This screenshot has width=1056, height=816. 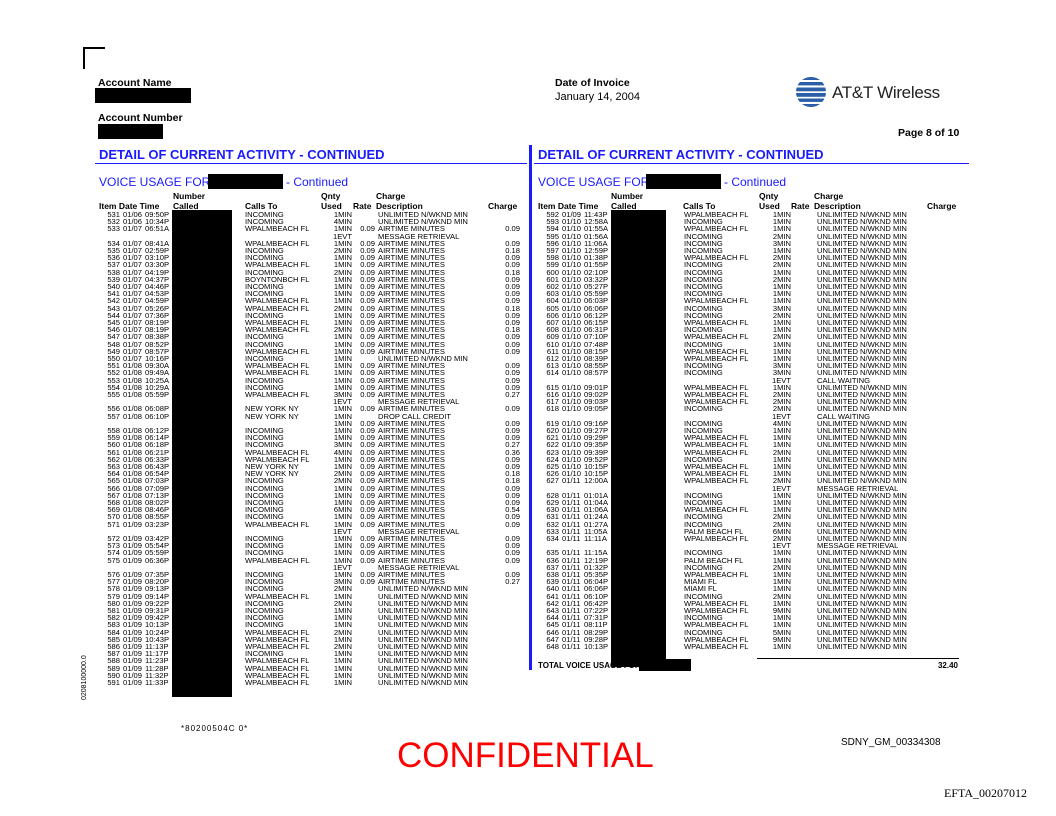 I want to click on cell-time: 10:43P, so click(x=157, y=639).